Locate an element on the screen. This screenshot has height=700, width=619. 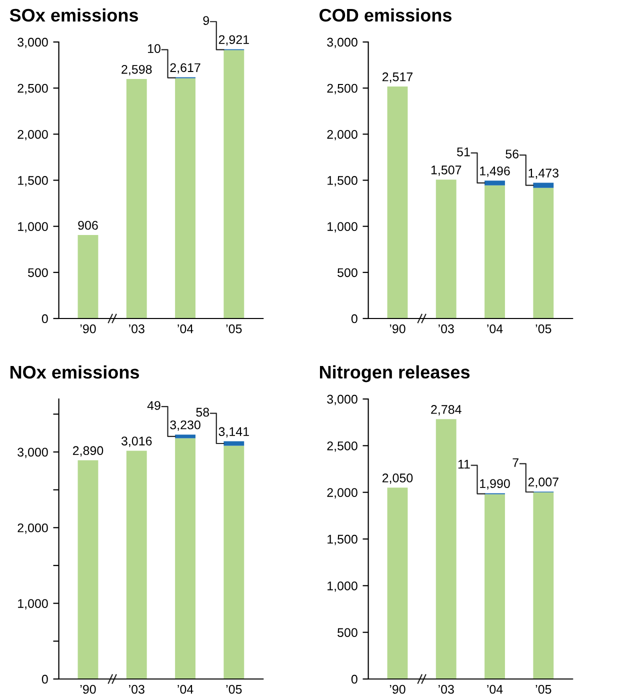
data-label: 58 is located at coordinates (203, 412).